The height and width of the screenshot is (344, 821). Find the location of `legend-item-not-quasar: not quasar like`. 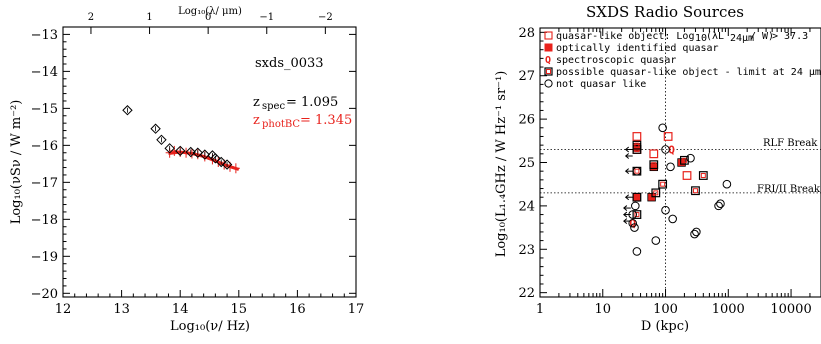

legend-item-not-quasar: not quasar like is located at coordinates (595, 84).